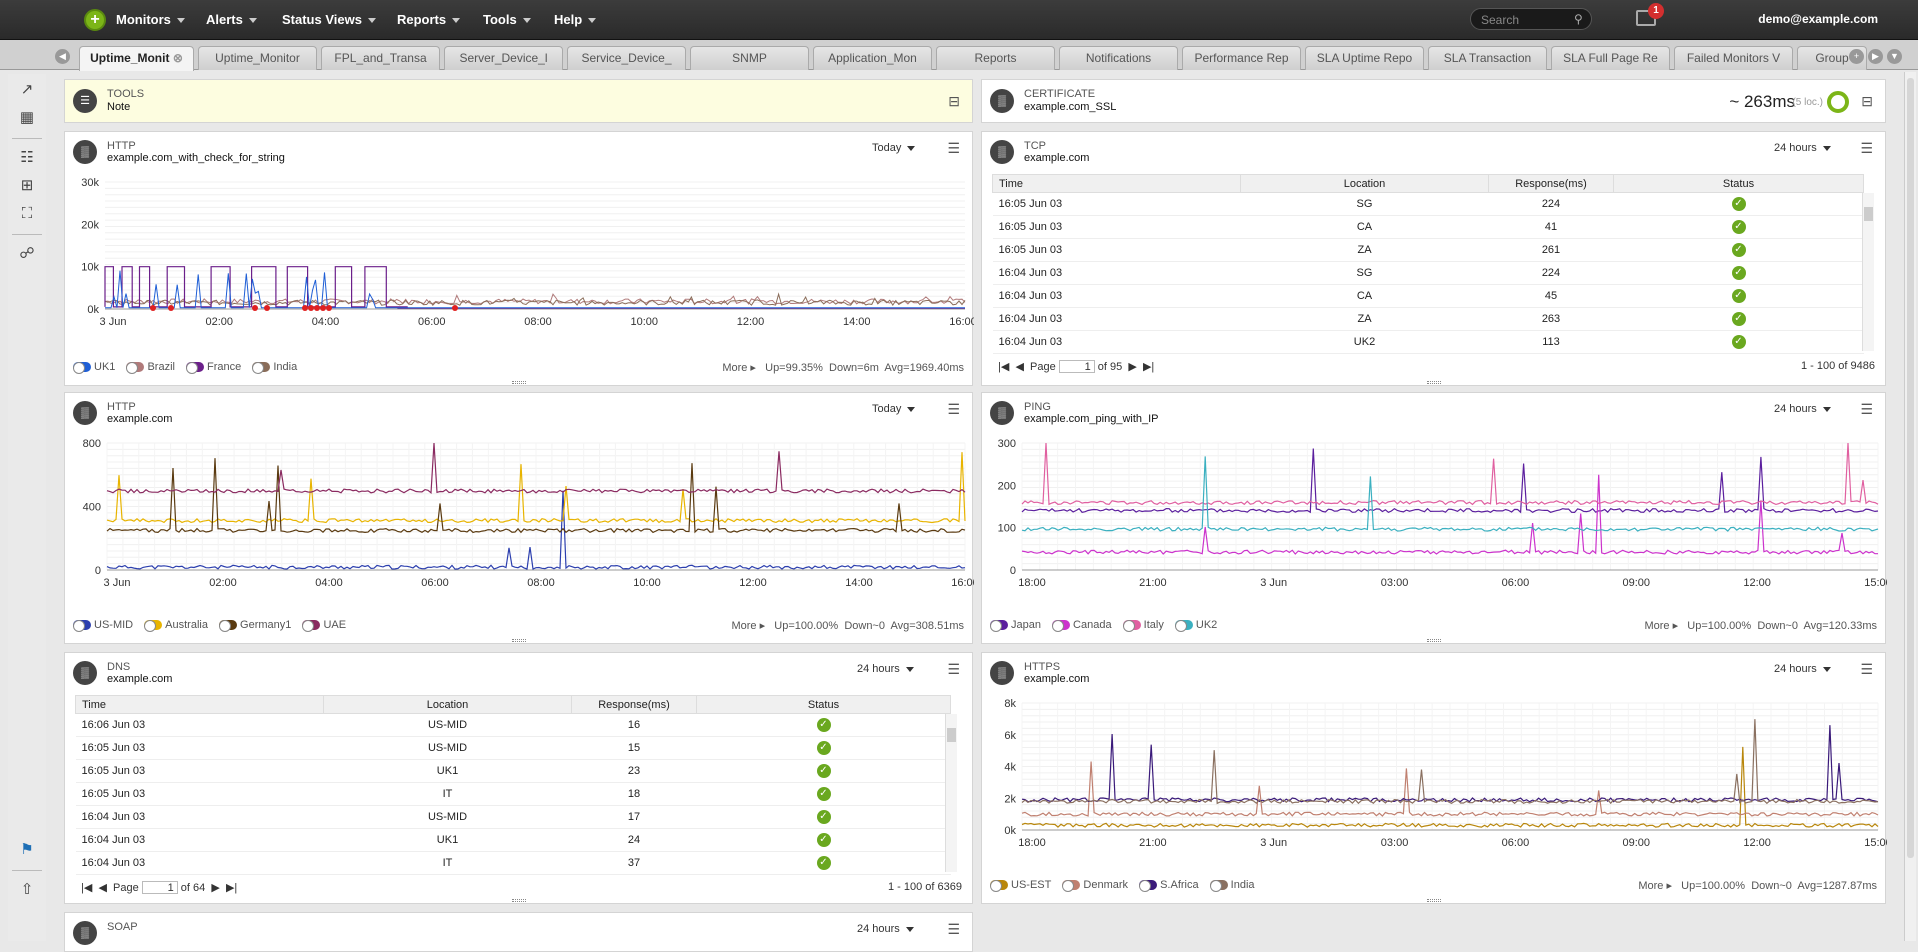 This screenshot has width=1918, height=952. Describe the element at coordinates (1733, 58) in the screenshot. I see `tab-failed-monitors: Failed Monitors V` at that location.